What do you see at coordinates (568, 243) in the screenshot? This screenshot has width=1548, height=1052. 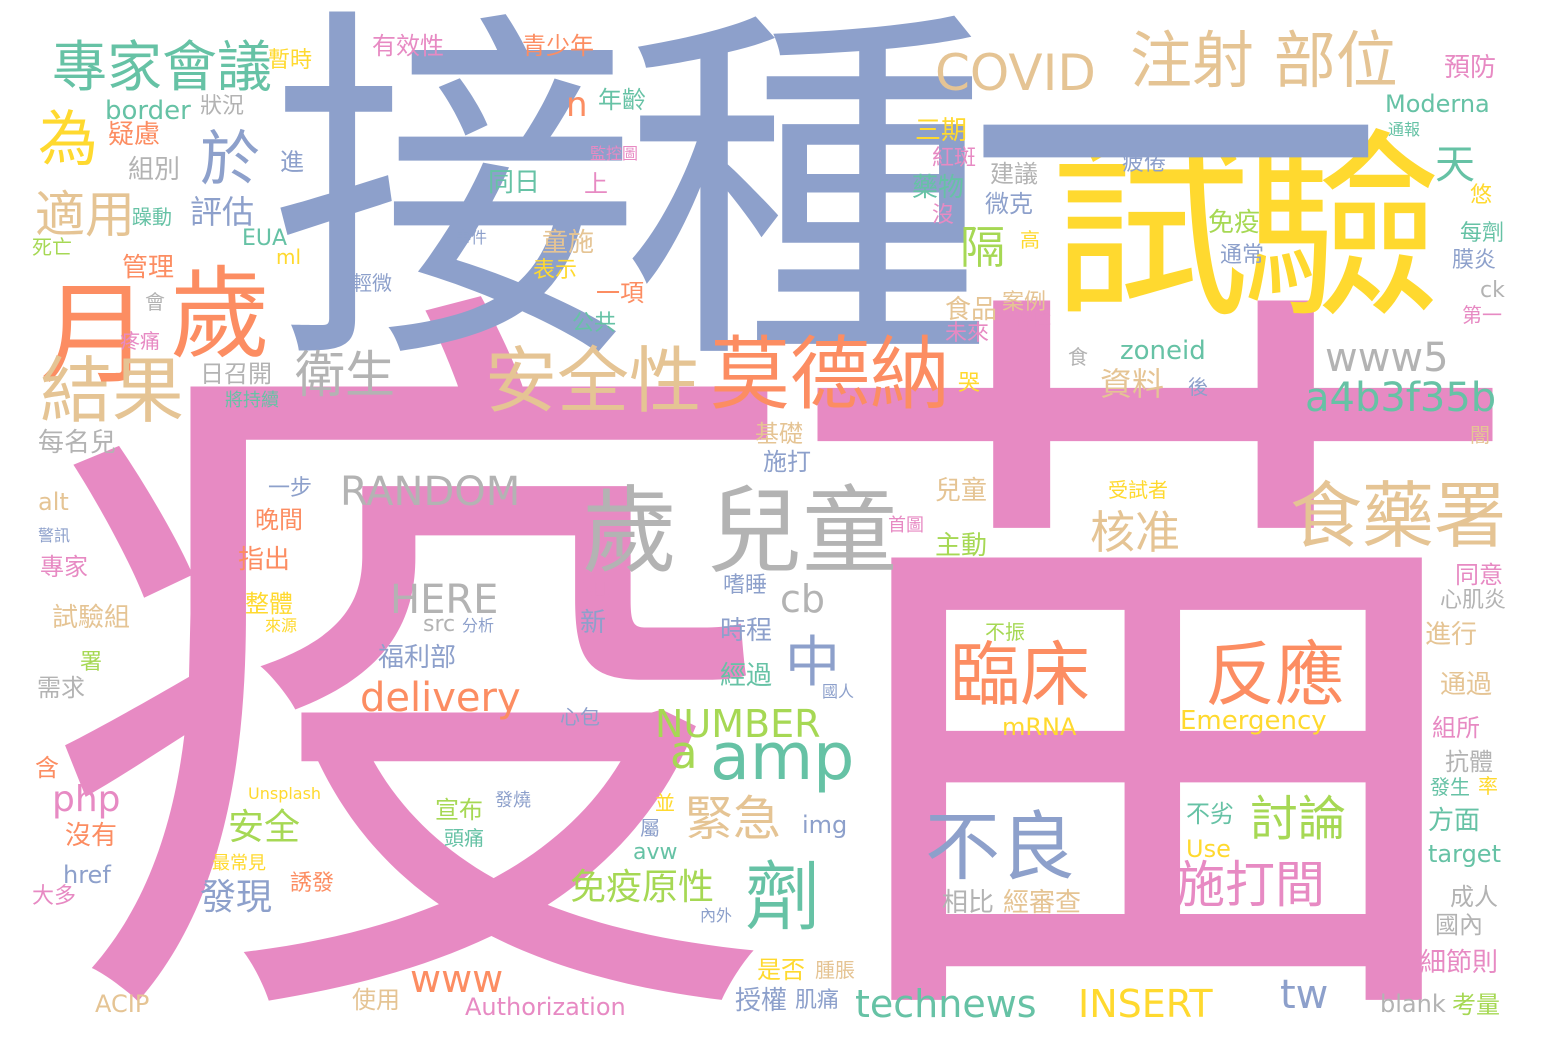 I see `word-tongshi: 童施` at bounding box center [568, 243].